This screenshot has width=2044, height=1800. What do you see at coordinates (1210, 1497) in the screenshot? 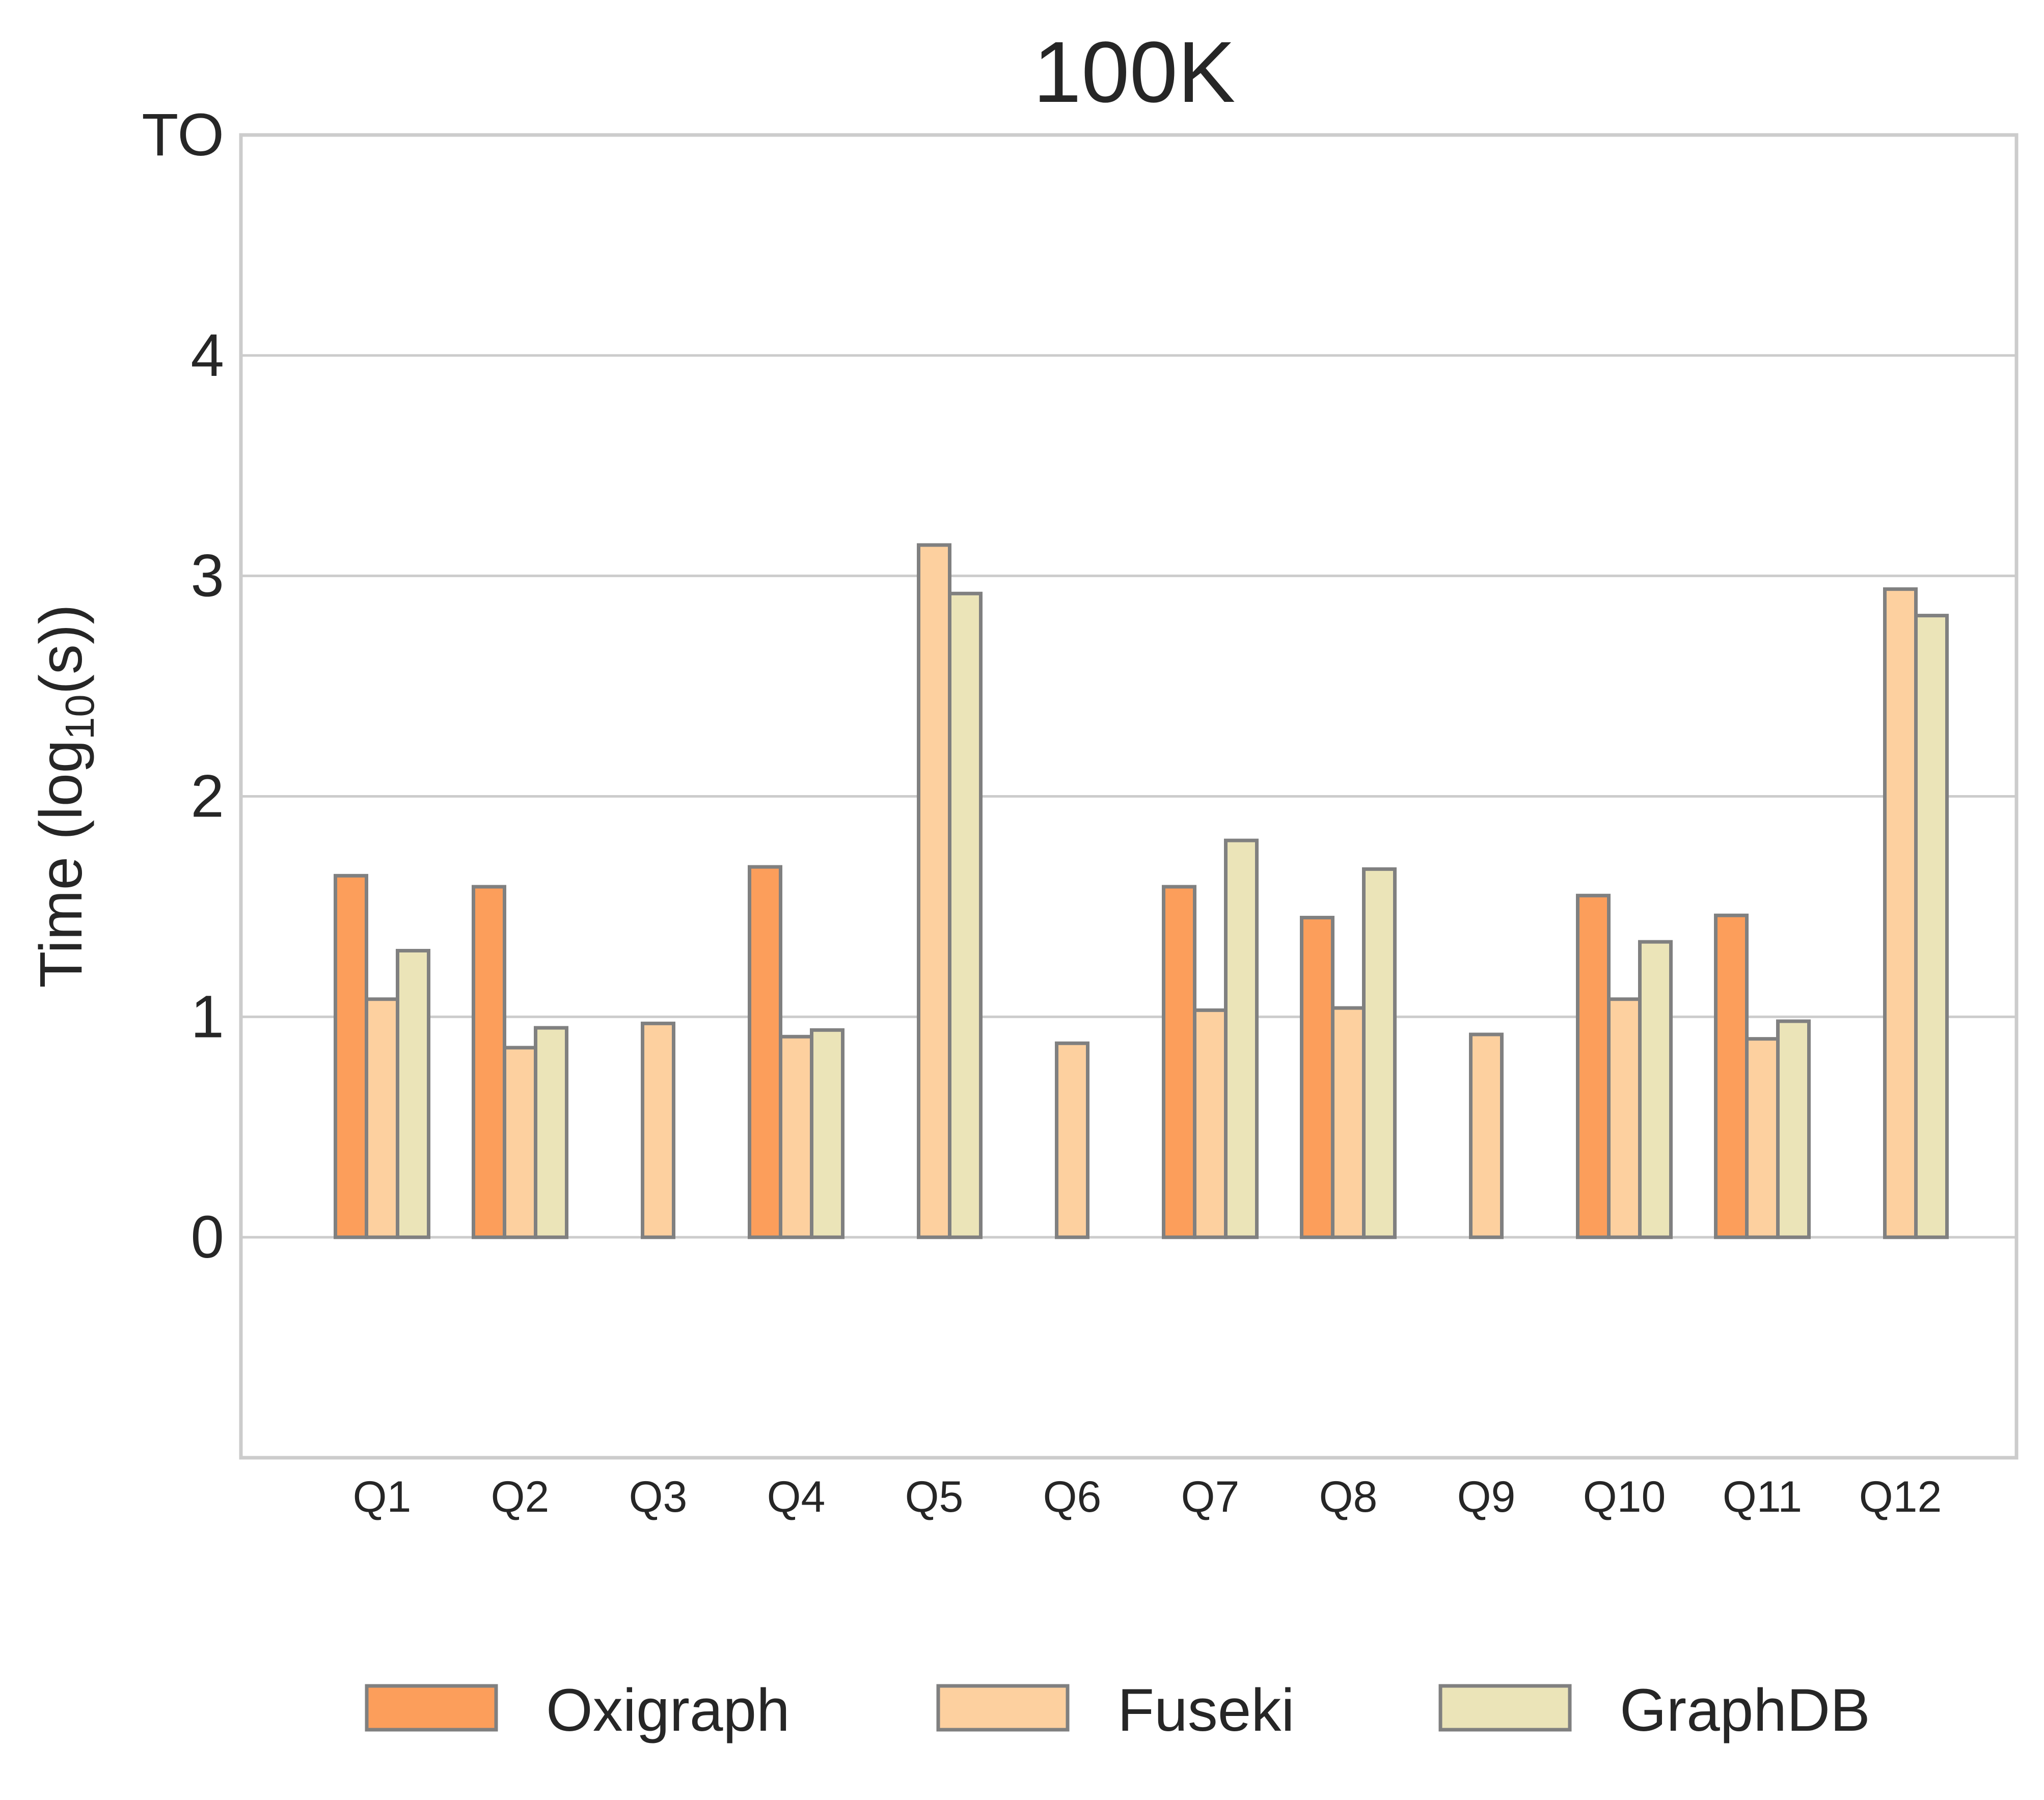
I see `x-tick-label: Q7` at bounding box center [1210, 1497].